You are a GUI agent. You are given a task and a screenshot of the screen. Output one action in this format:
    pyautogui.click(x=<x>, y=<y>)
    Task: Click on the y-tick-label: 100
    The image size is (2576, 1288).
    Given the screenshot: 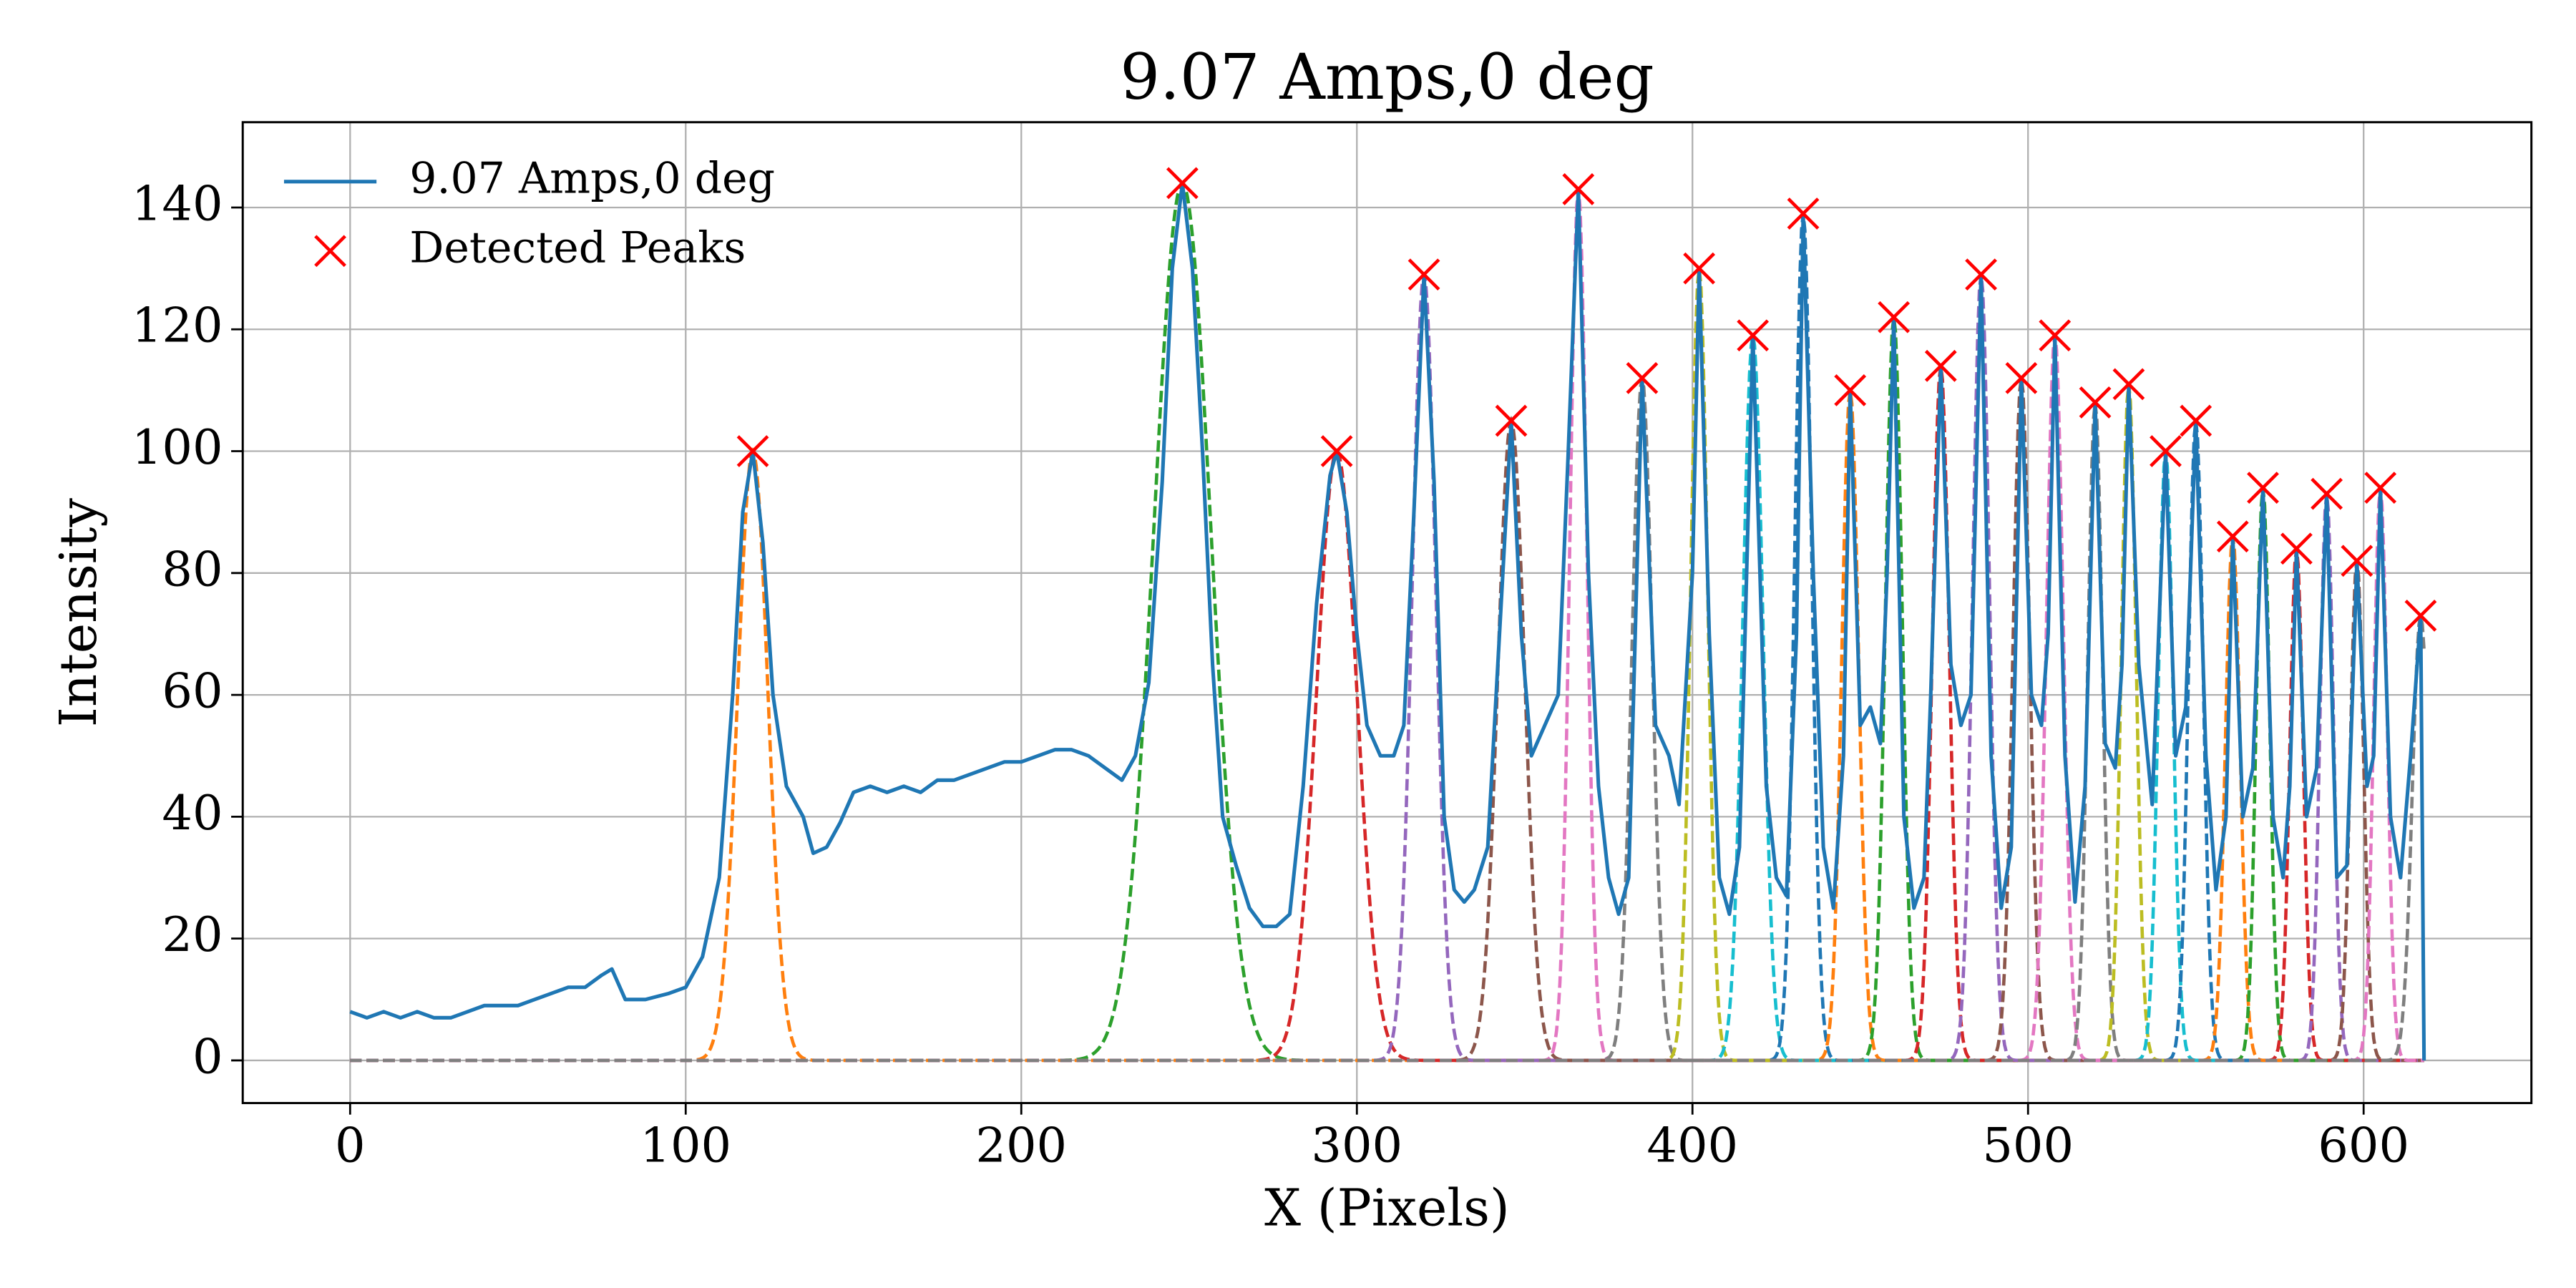 What is the action you would take?
    pyautogui.click(x=177, y=447)
    